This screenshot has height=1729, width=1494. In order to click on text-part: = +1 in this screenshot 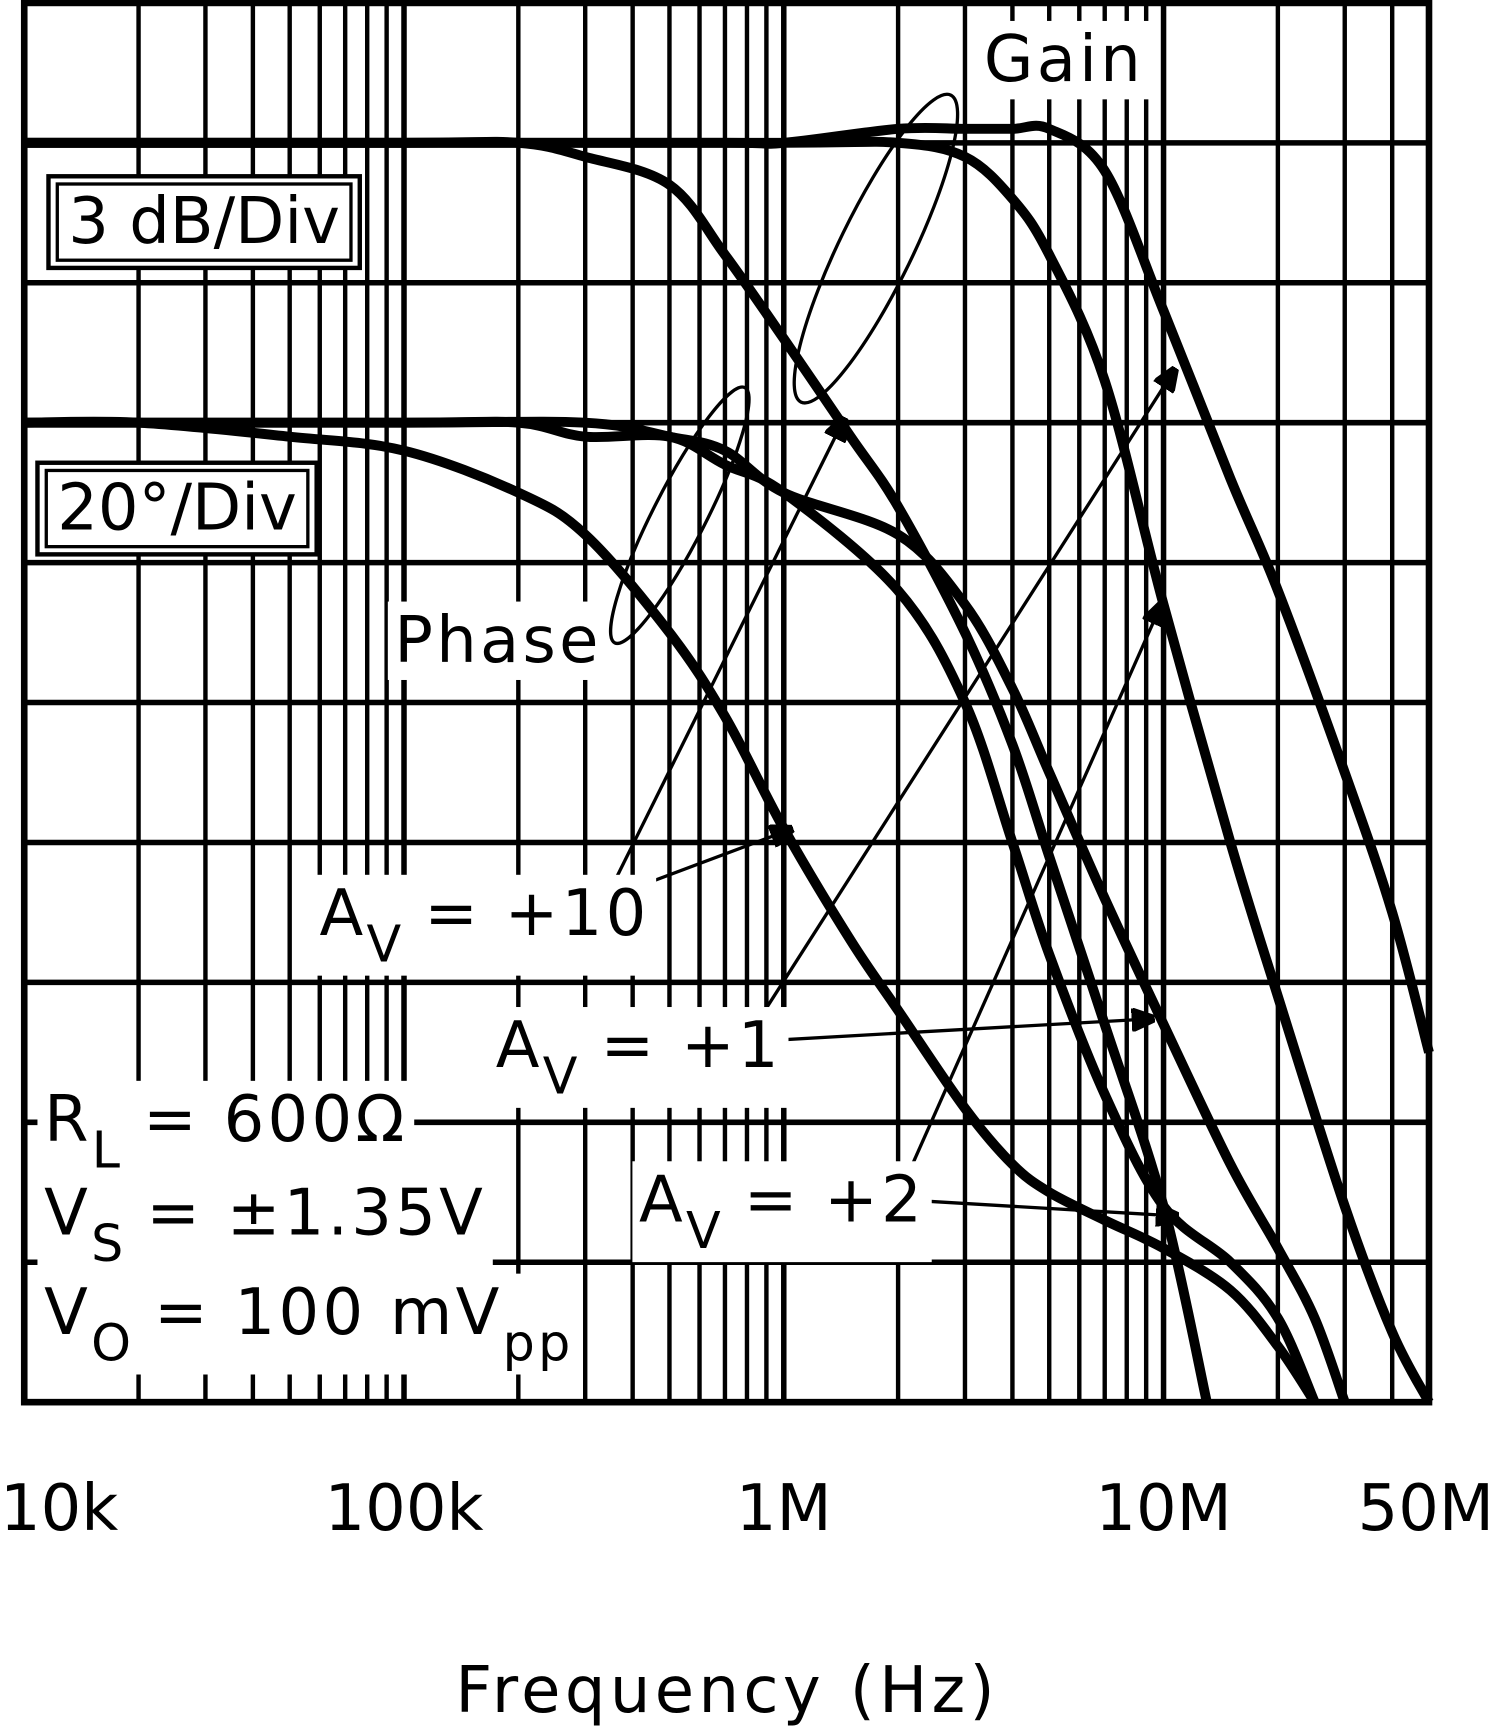, I will do `click(691, 1046)`.